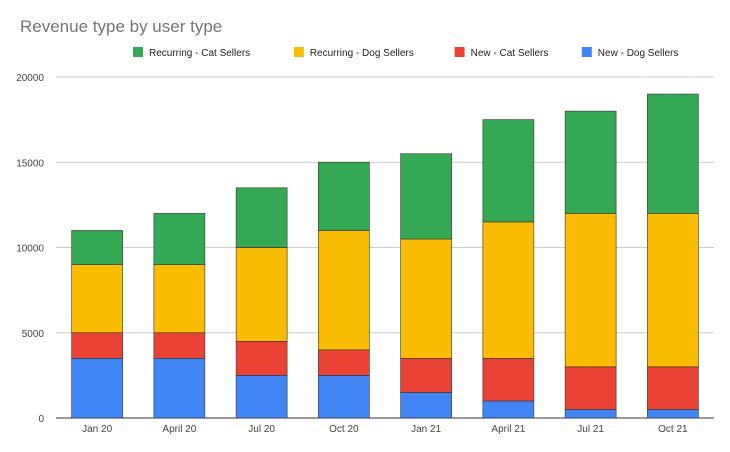 The width and height of the screenshot is (730, 452). Describe the element at coordinates (459, 52) in the screenshot. I see `legend-swatch-new-cat-sellers` at that location.